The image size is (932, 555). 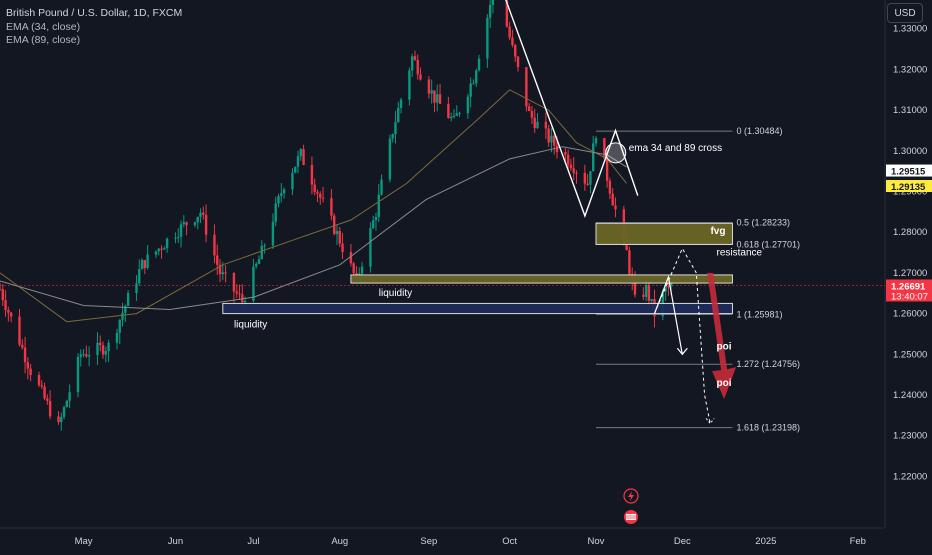 I want to click on fvg-zone, so click(x=664, y=233).